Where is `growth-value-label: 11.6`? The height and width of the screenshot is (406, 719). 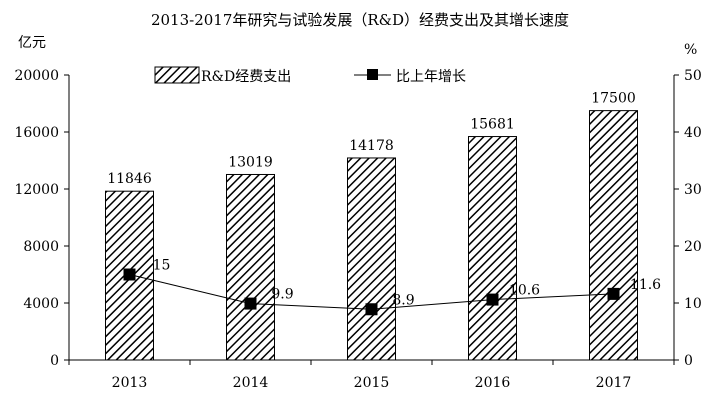 growth-value-label: 11.6 is located at coordinates (645, 285).